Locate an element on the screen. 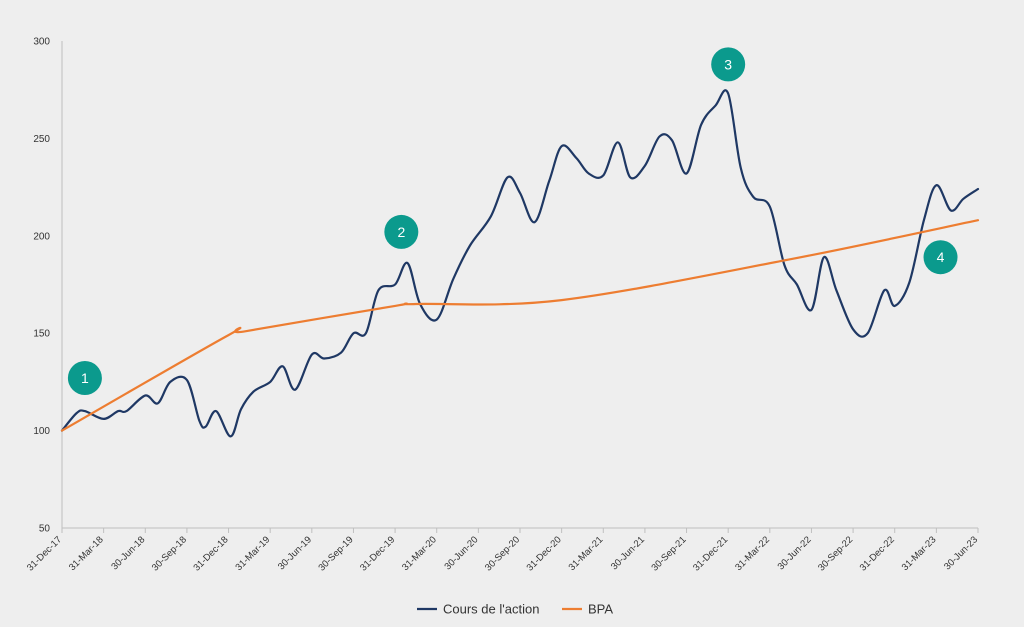 The width and height of the screenshot is (1024, 627). x-tick-label: 30-Sep-18 is located at coordinates (169, 553).